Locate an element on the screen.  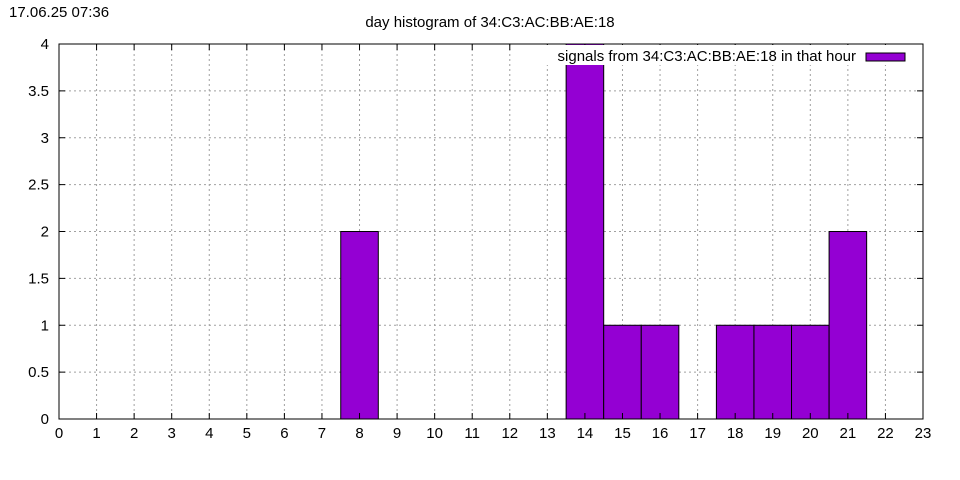
x-tick-label: 2 is located at coordinates (134, 433).